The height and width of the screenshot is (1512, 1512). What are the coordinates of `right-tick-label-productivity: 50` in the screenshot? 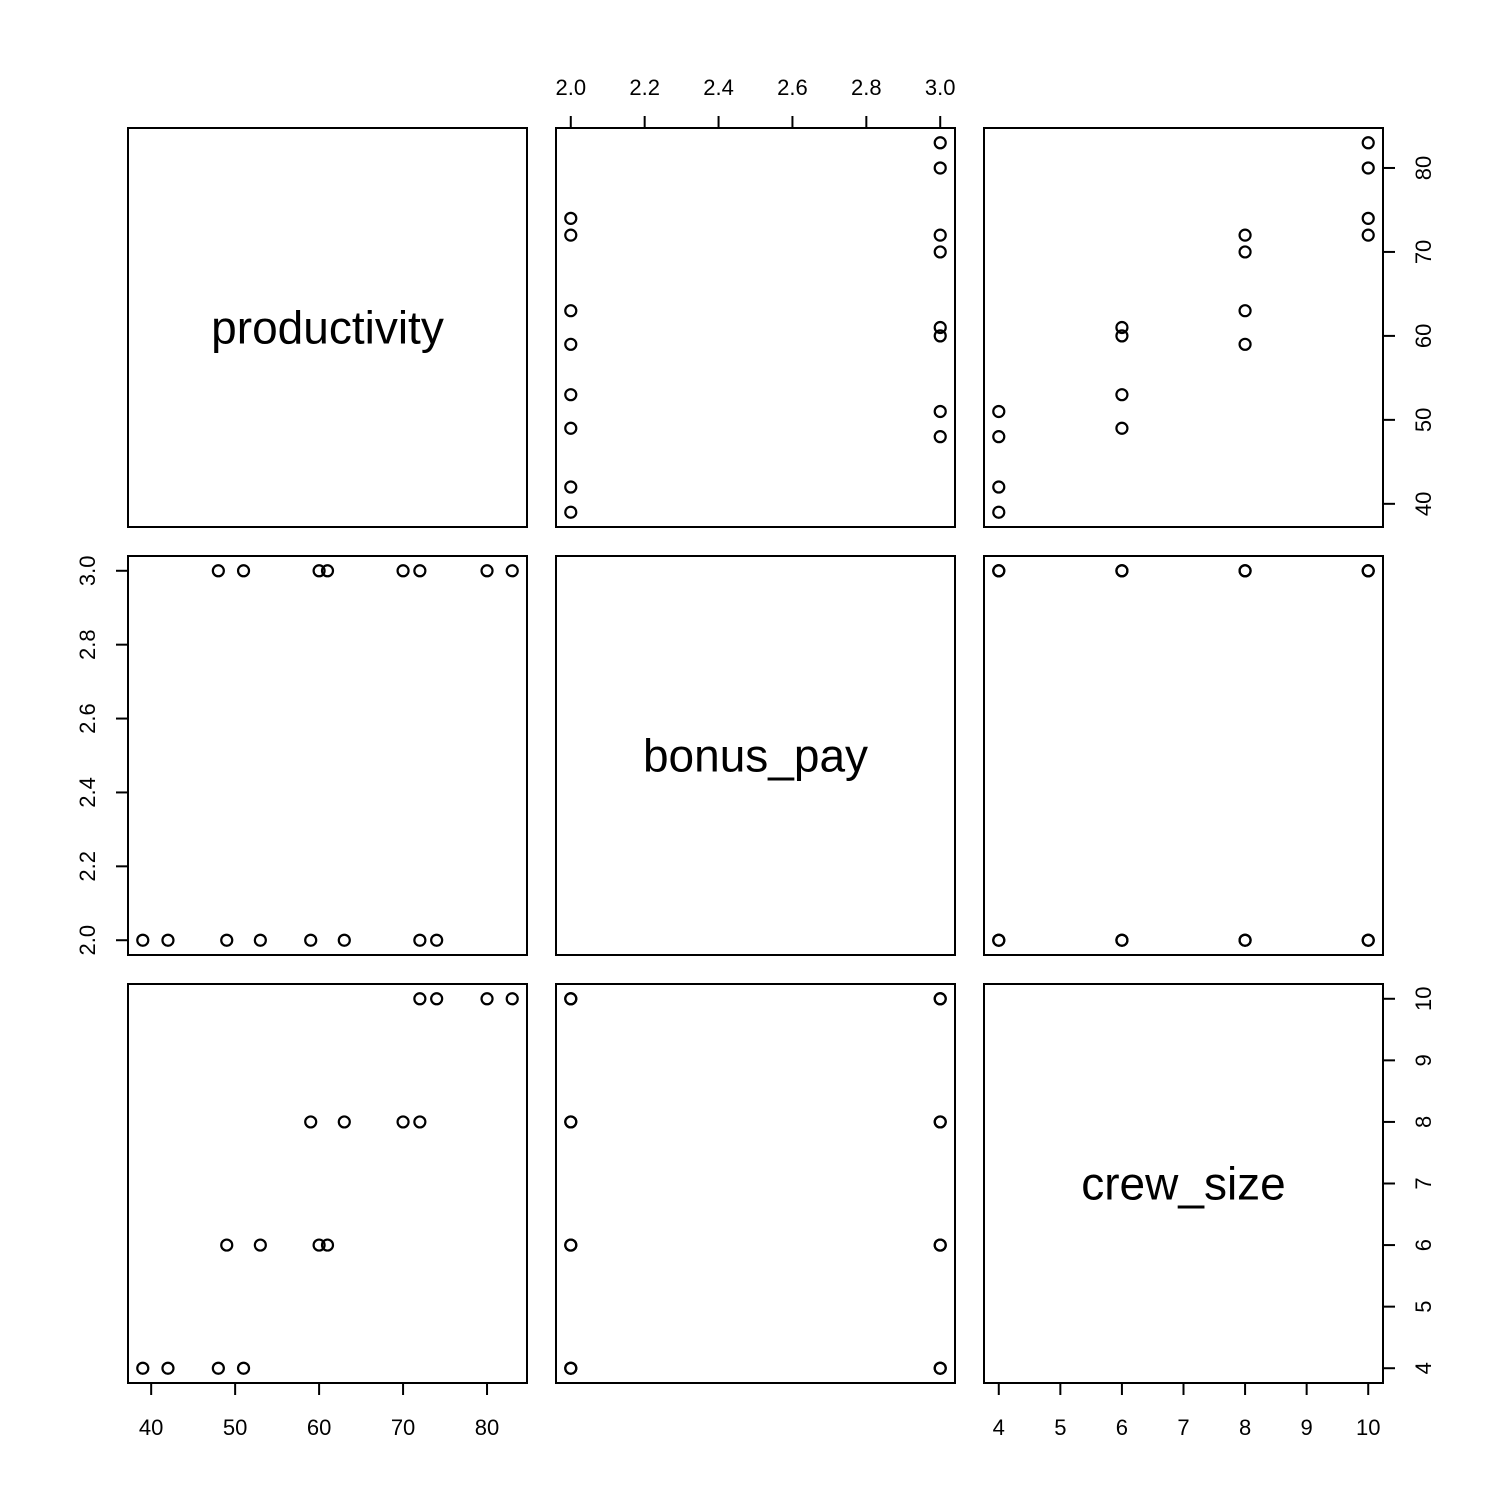 It's located at (1423, 420).